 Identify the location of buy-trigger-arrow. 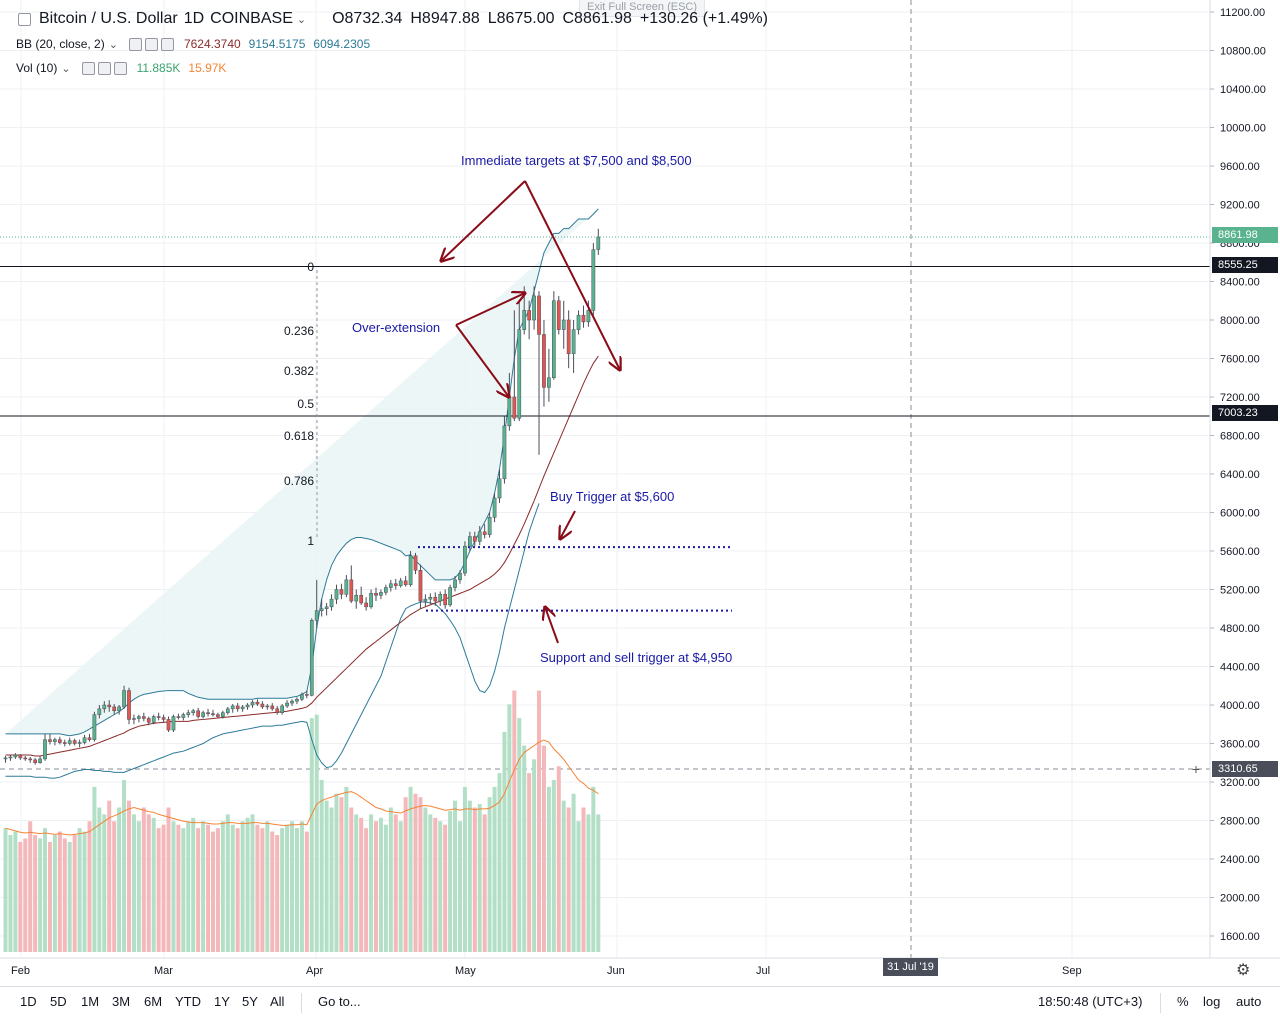
(568, 524).